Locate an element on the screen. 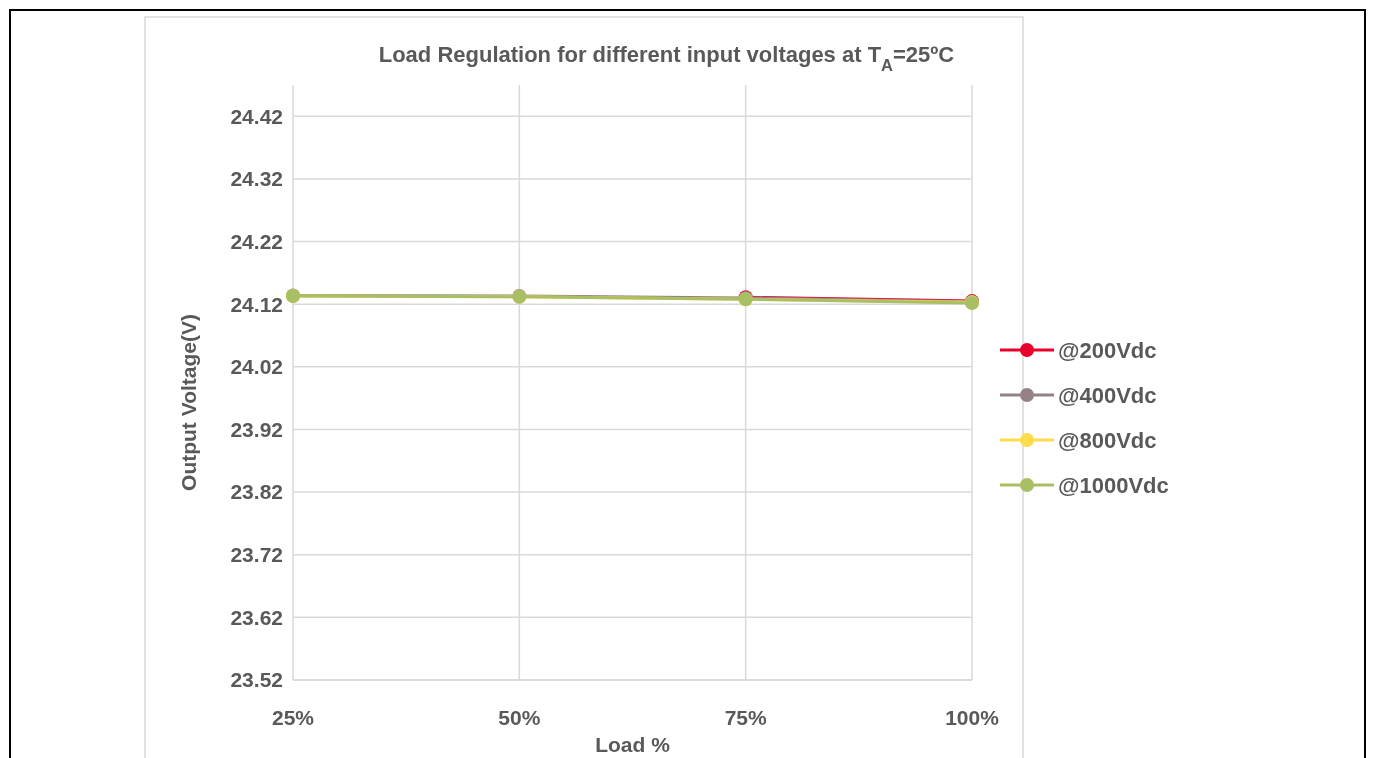 The width and height of the screenshot is (1375, 758). y-axis-title: Output Voltage(V) is located at coordinates (188, 402).